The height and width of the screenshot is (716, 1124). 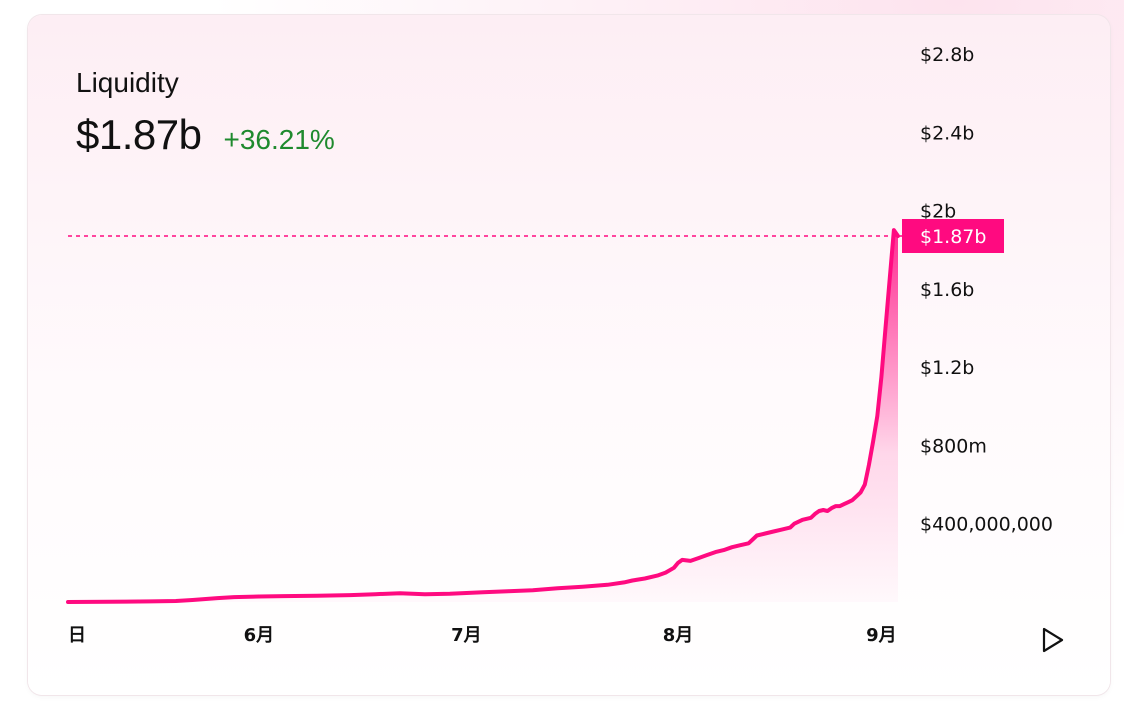 I want to click on x-tick-label: 日, so click(x=77, y=635).